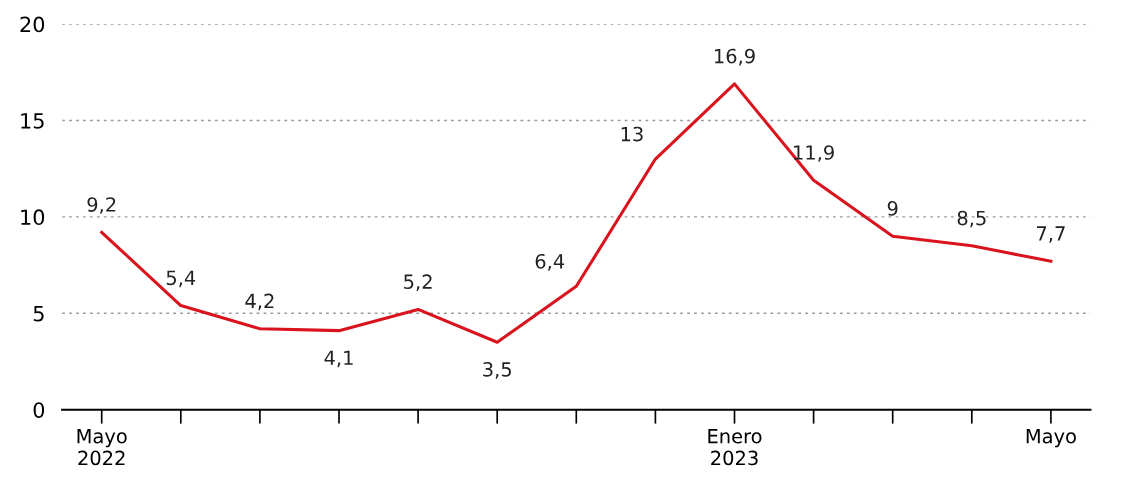 This screenshot has height=482, width=1130. What do you see at coordinates (1051, 234) in the screenshot?
I see `data-label: 7,7` at bounding box center [1051, 234].